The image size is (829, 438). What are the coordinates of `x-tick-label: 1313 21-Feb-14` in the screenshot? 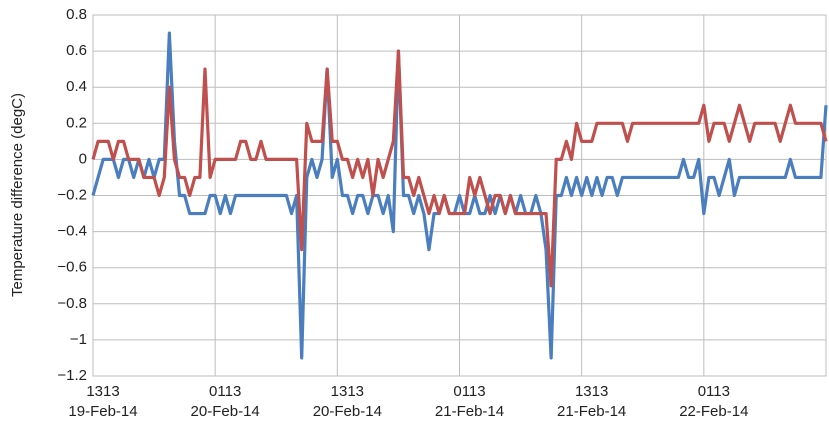 It's located at (591, 401).